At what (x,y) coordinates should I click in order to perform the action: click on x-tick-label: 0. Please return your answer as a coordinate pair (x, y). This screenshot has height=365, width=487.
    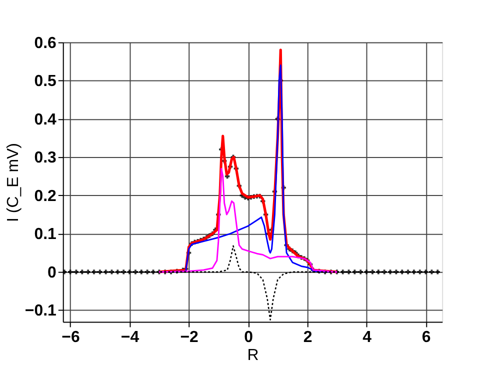
    Looking at the image, I should click on (249, 337).